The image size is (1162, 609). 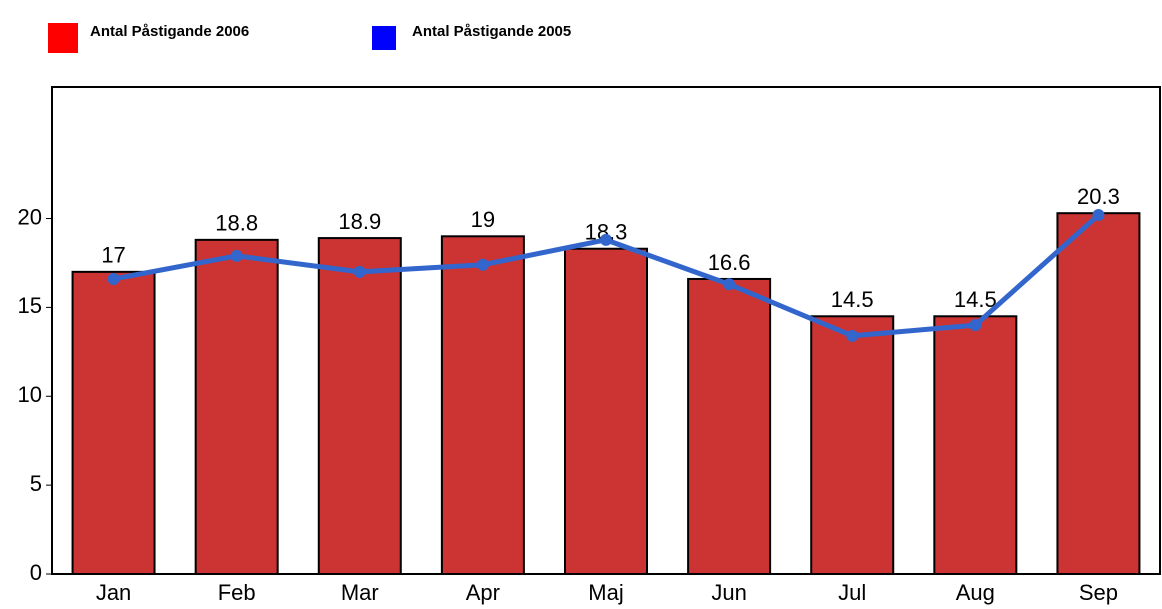 I want to click on legend-label: Antal Påstigande 2005, so click(x=491, y=31).